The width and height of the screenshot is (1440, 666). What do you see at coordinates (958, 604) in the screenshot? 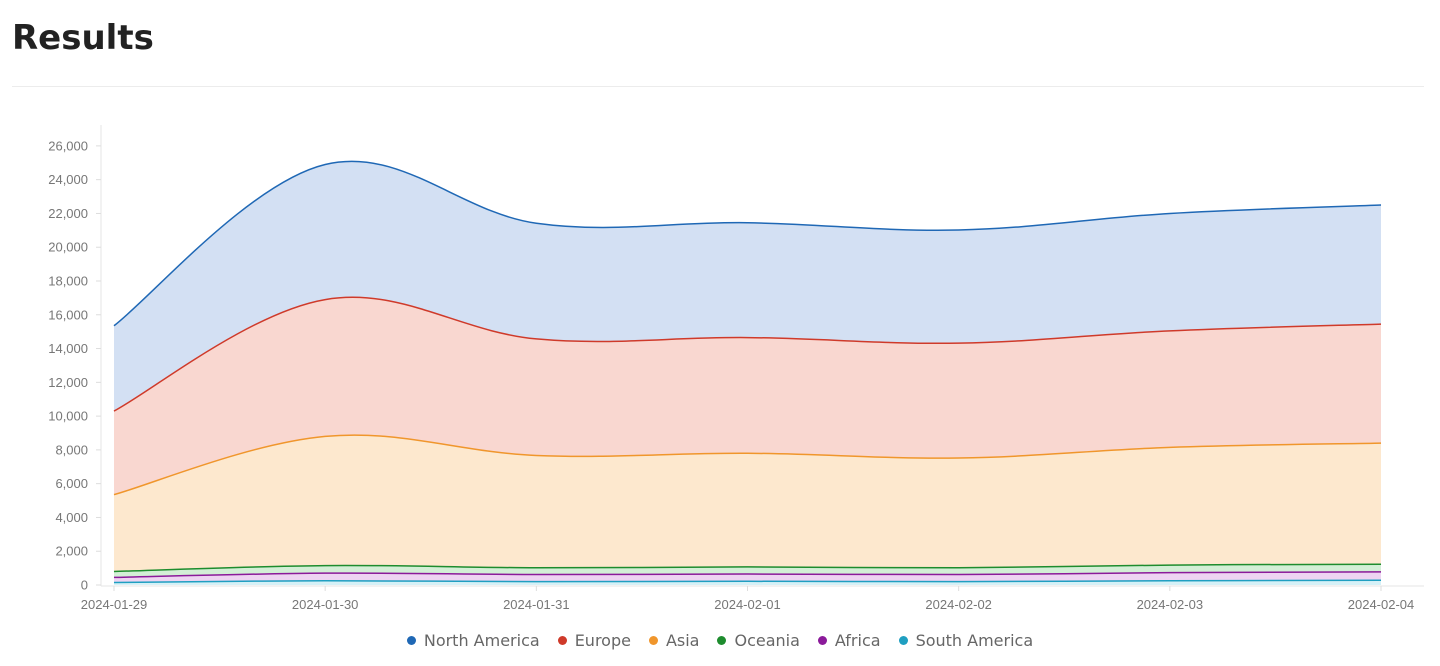
I see `x-tick-label: 2024-02-02` at bounding box center [958, 604].